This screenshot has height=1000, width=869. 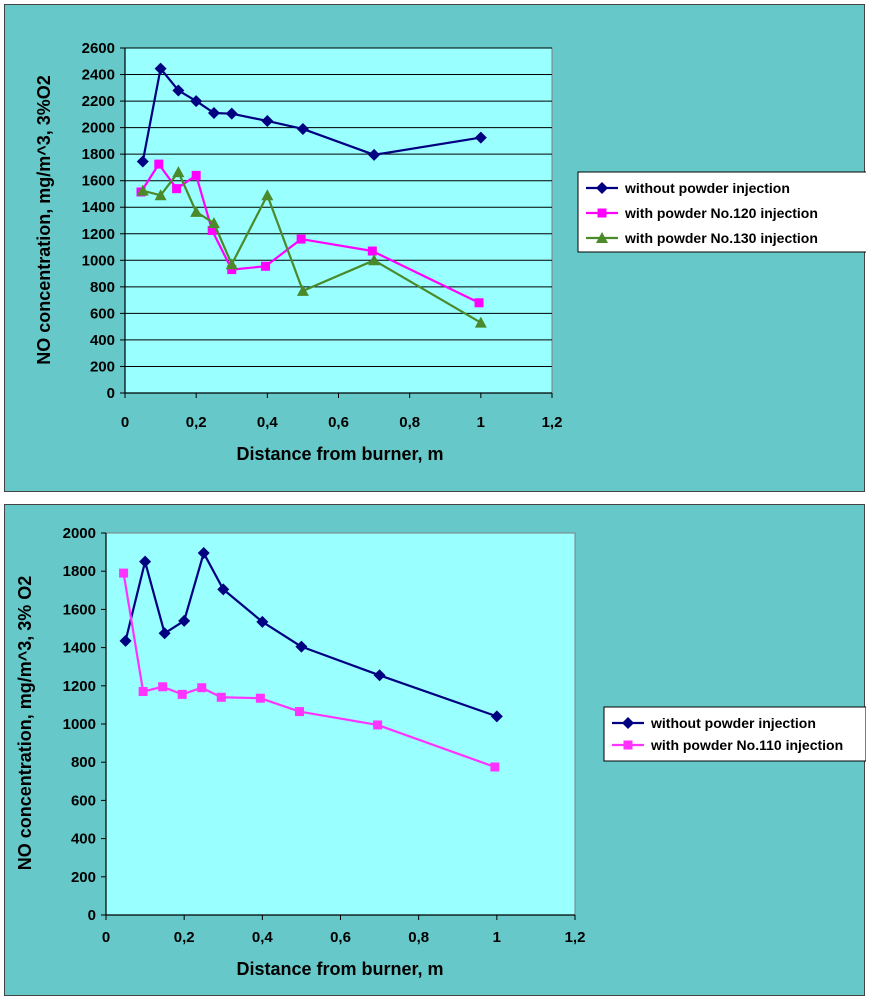 What do you see at coordinates (25, 723) in the screenshot?
I see `y-axis-title: NO concentration, mg/m^3, 3% O2` at bounding box center [25, 723].